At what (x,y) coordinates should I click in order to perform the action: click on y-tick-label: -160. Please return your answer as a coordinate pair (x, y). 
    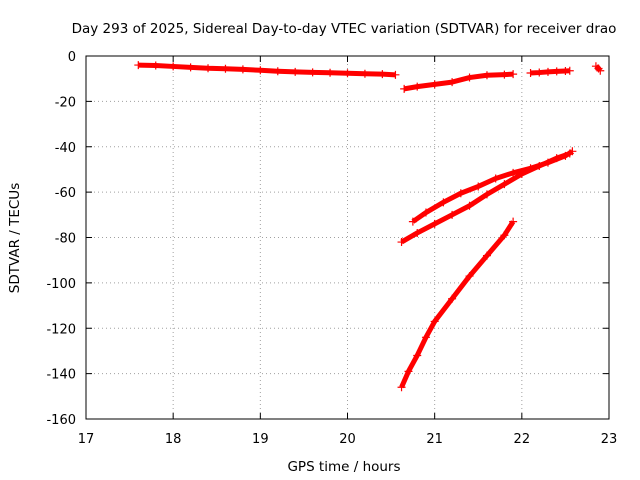
    Looking at the image, I should click on (61, 420).